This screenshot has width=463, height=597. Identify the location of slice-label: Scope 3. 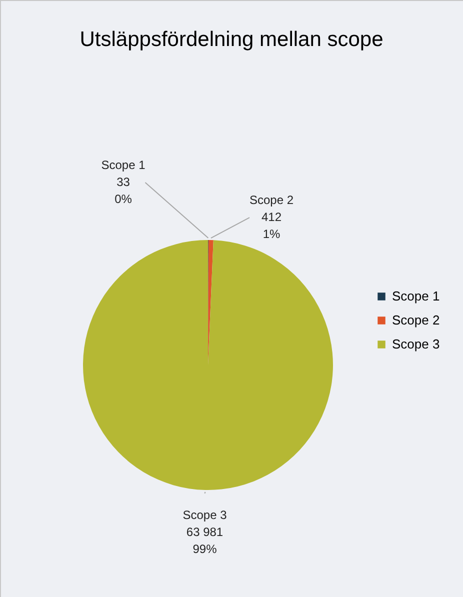
(205, 515).